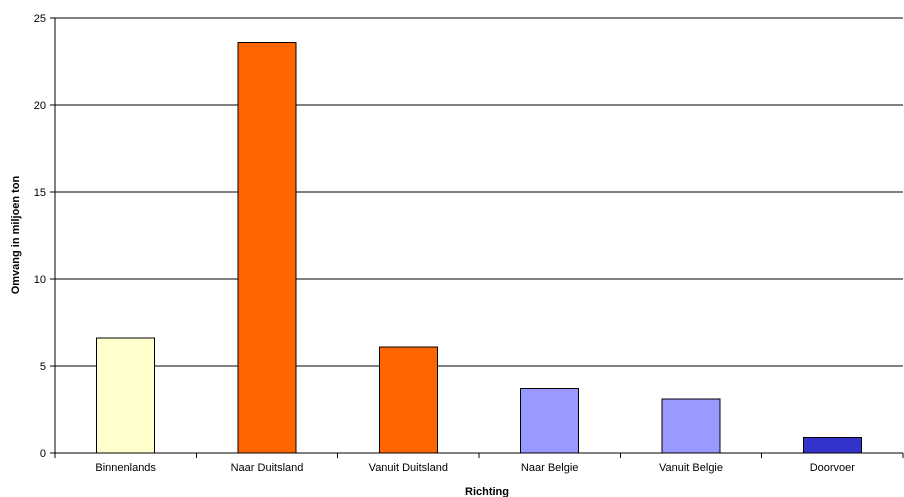  Describe the element at coordinates (40, 106) in the screenshot. I see `y-tick-label: 20` at that location.